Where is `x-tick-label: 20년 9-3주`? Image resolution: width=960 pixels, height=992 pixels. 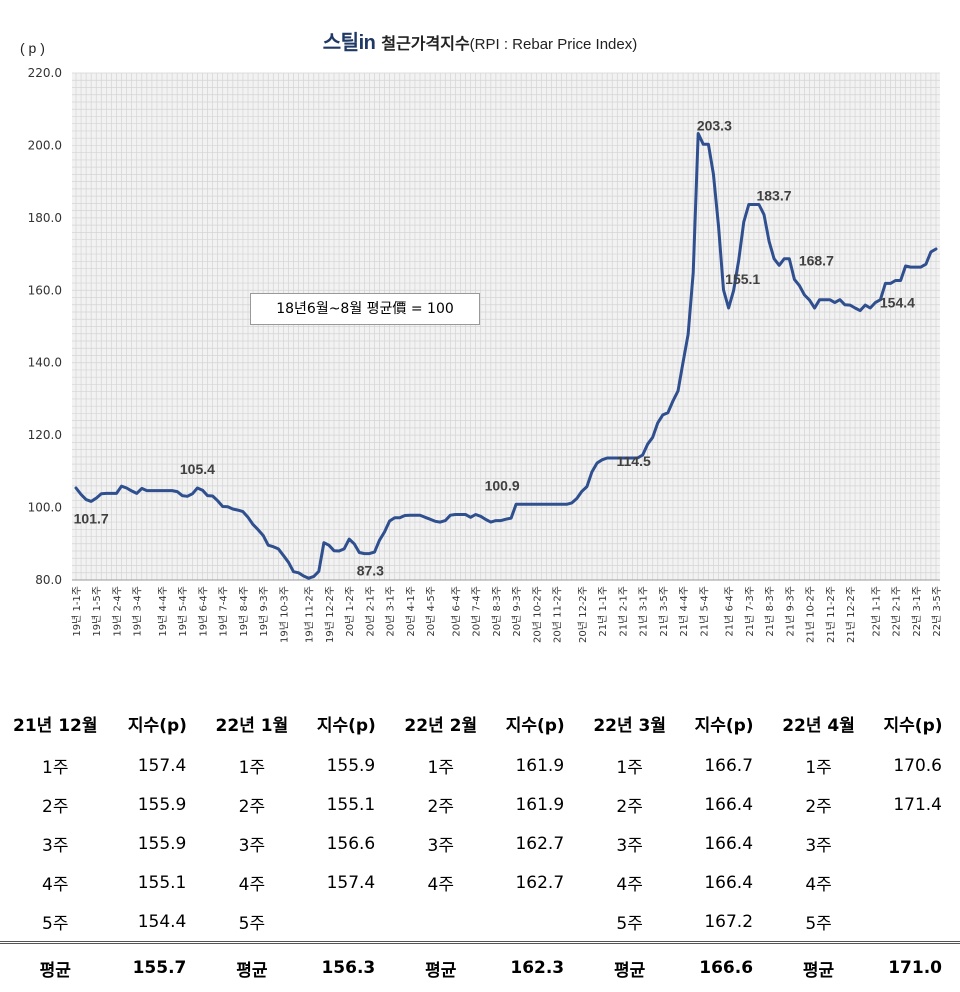 x-tick-label: 20년 9-3주 is located at coordinates (517, 611).